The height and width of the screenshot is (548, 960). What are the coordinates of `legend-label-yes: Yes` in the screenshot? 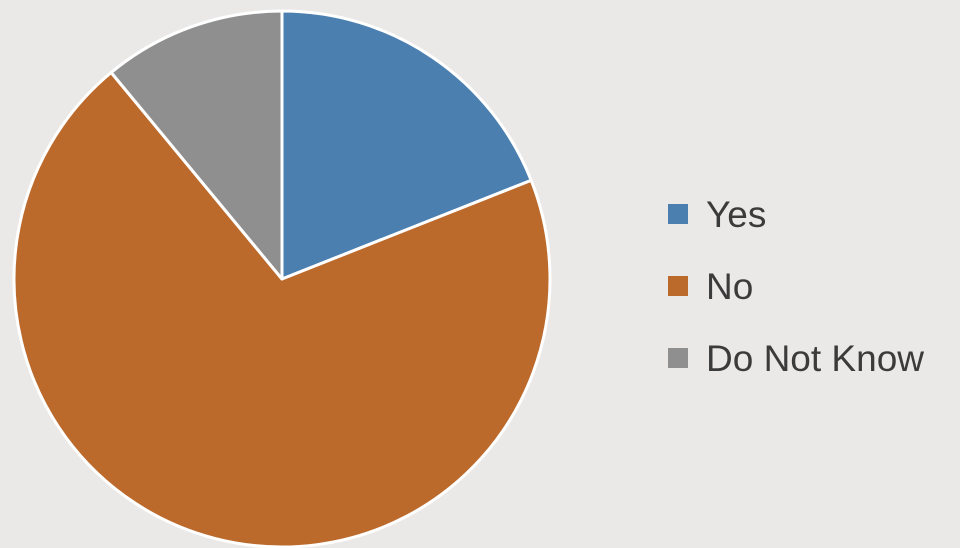 It's located at (736, 214).